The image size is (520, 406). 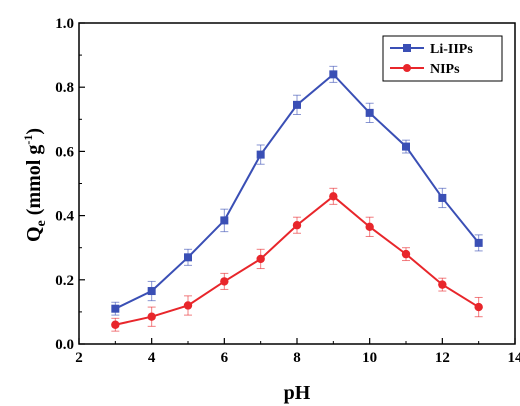 I want to click on x-tick-label: 4, so click(x=152, y=358).